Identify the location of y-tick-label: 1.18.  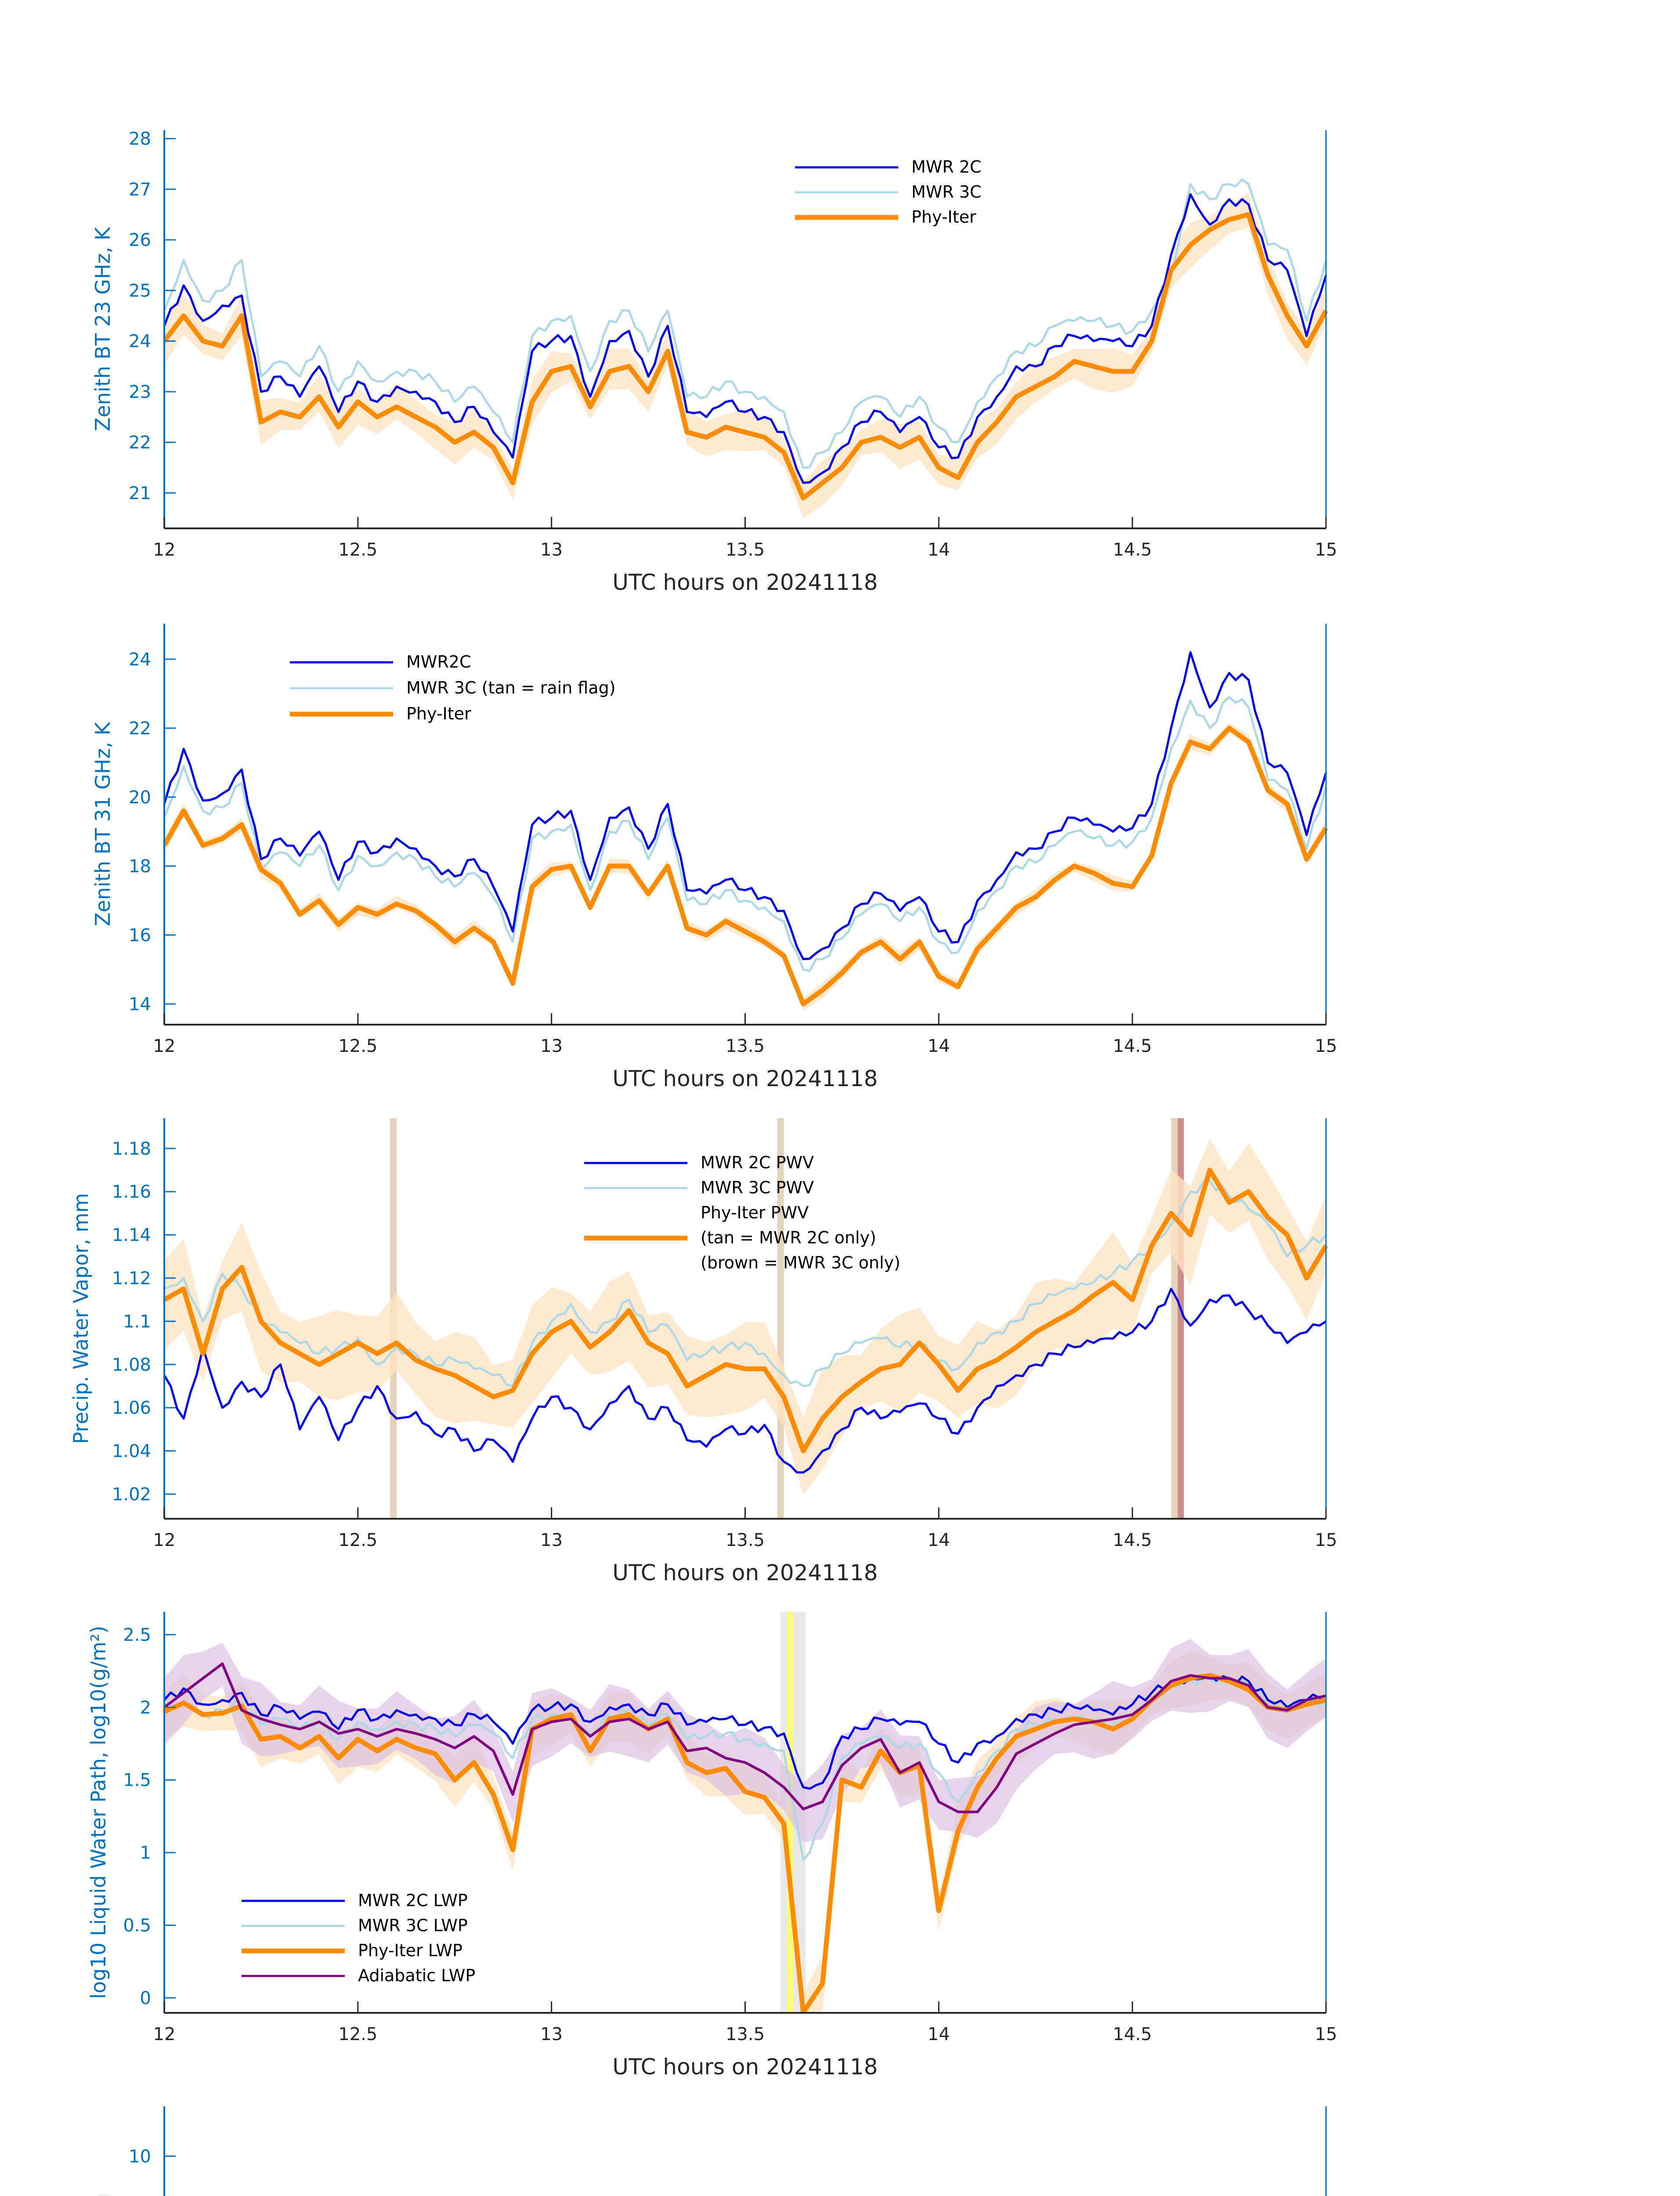
(131, 1149).